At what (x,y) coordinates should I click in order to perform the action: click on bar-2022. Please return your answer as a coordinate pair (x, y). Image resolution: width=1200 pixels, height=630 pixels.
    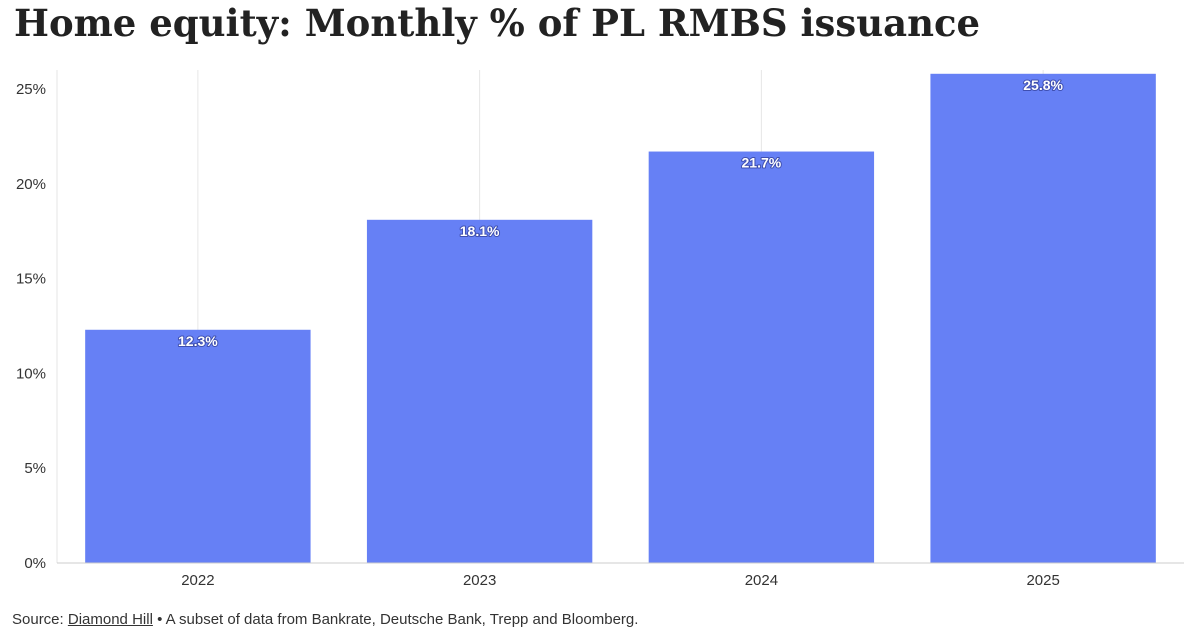
    Looking at the image, I should click on (198, 446).